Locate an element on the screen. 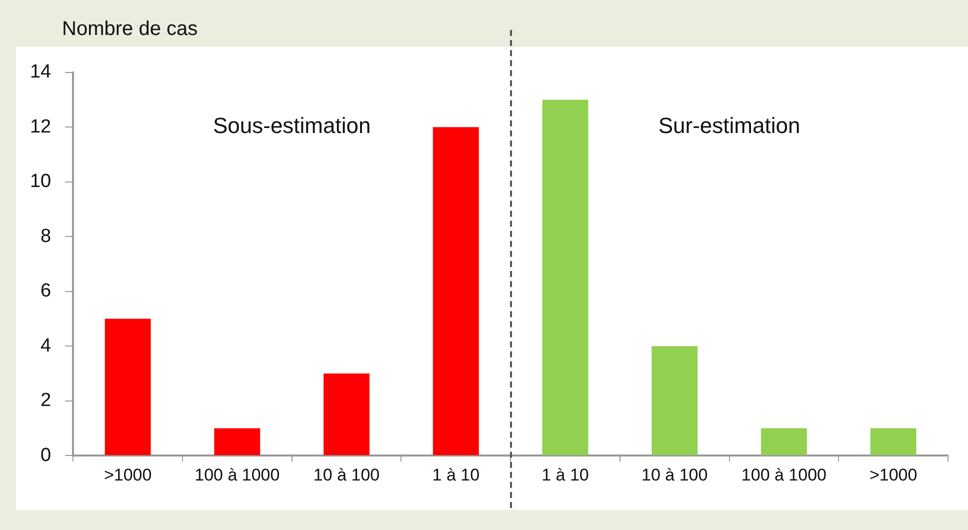 Image resolution: width=968 pixels, height=530 pixels. y-tick-label: 4 is located at coordinates (46, 345).